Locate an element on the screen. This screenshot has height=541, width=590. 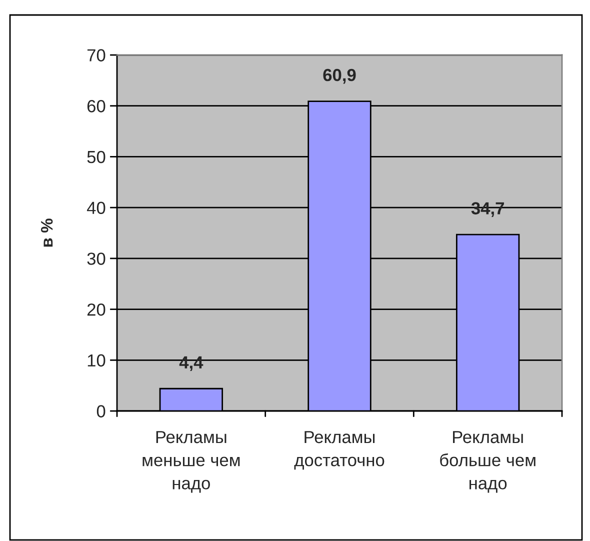
x-tick-label: Рекламы достаточно is located at coordinates (339, 450).